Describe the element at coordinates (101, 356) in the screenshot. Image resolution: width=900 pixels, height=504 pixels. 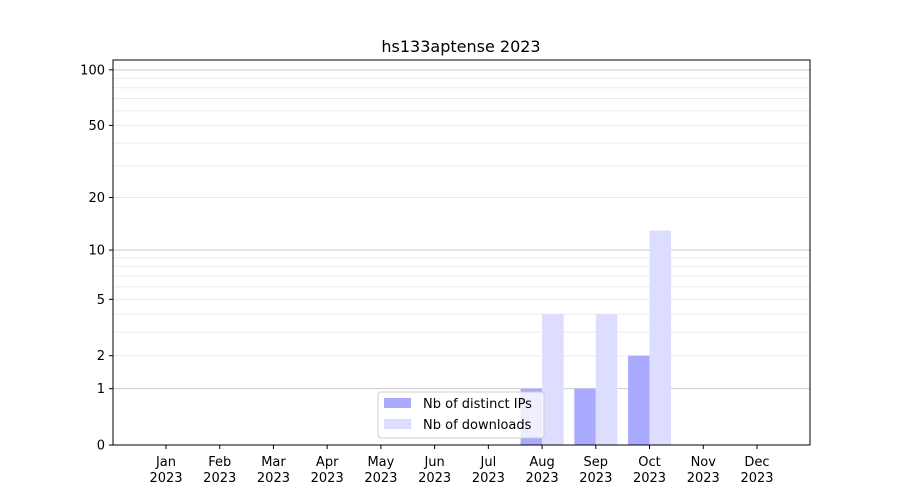
I see `y-tick-label: 2` at that location.